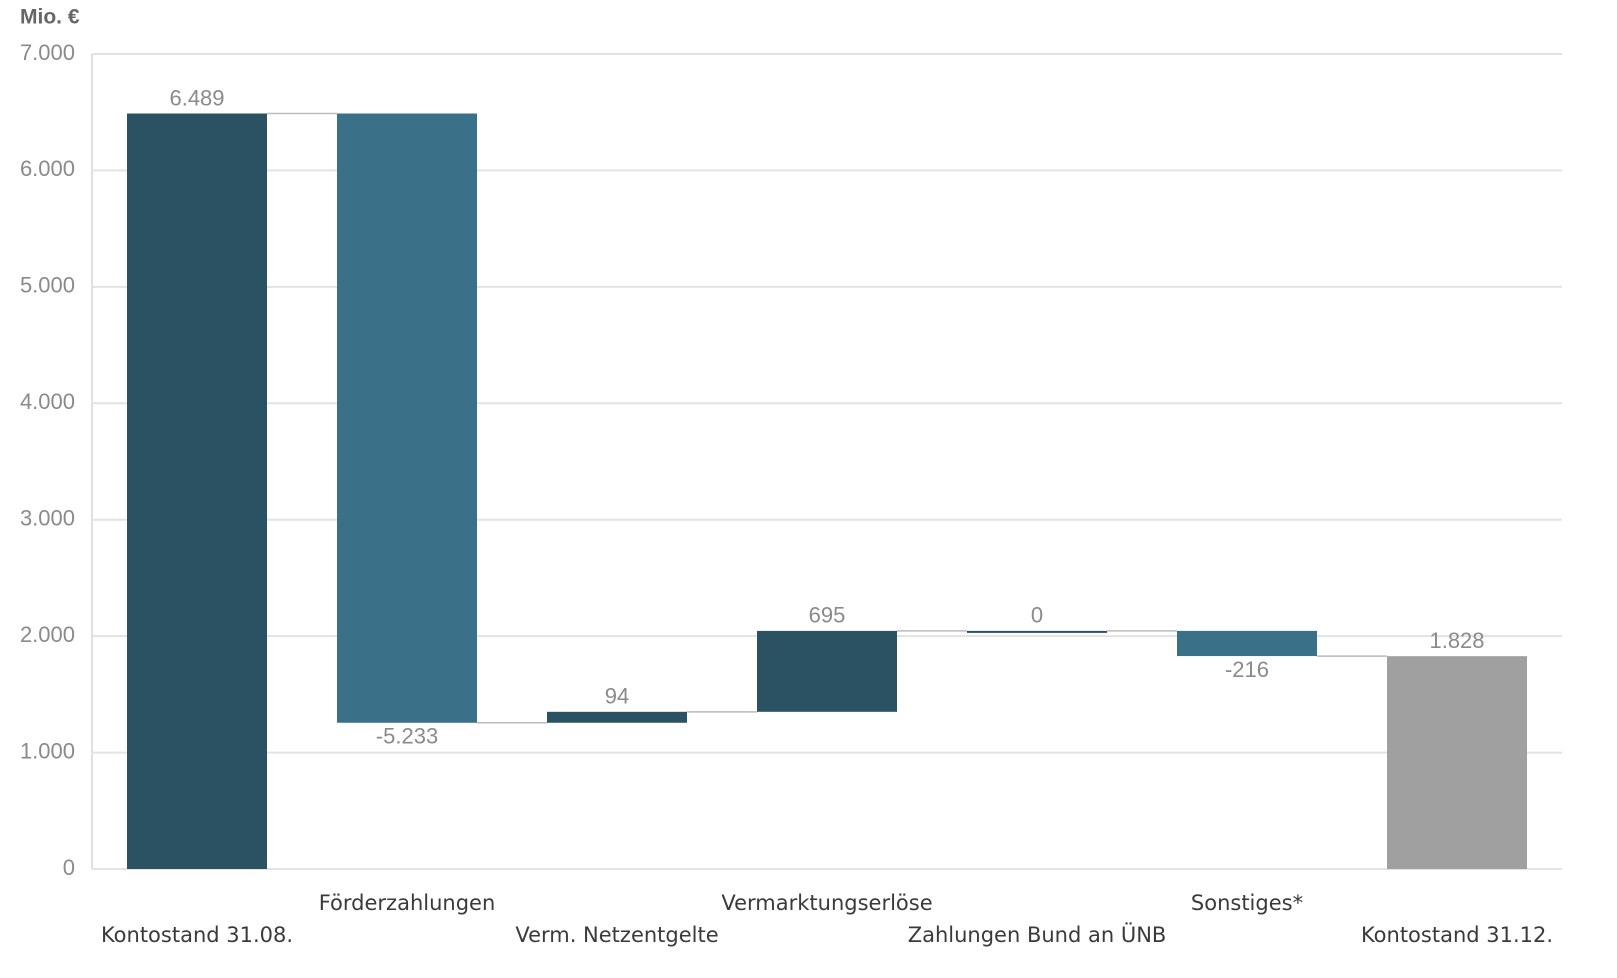  Describe the element at coordinates (47, 634) in the screenshot. I see `y-tick-label: 2.000` at that location.